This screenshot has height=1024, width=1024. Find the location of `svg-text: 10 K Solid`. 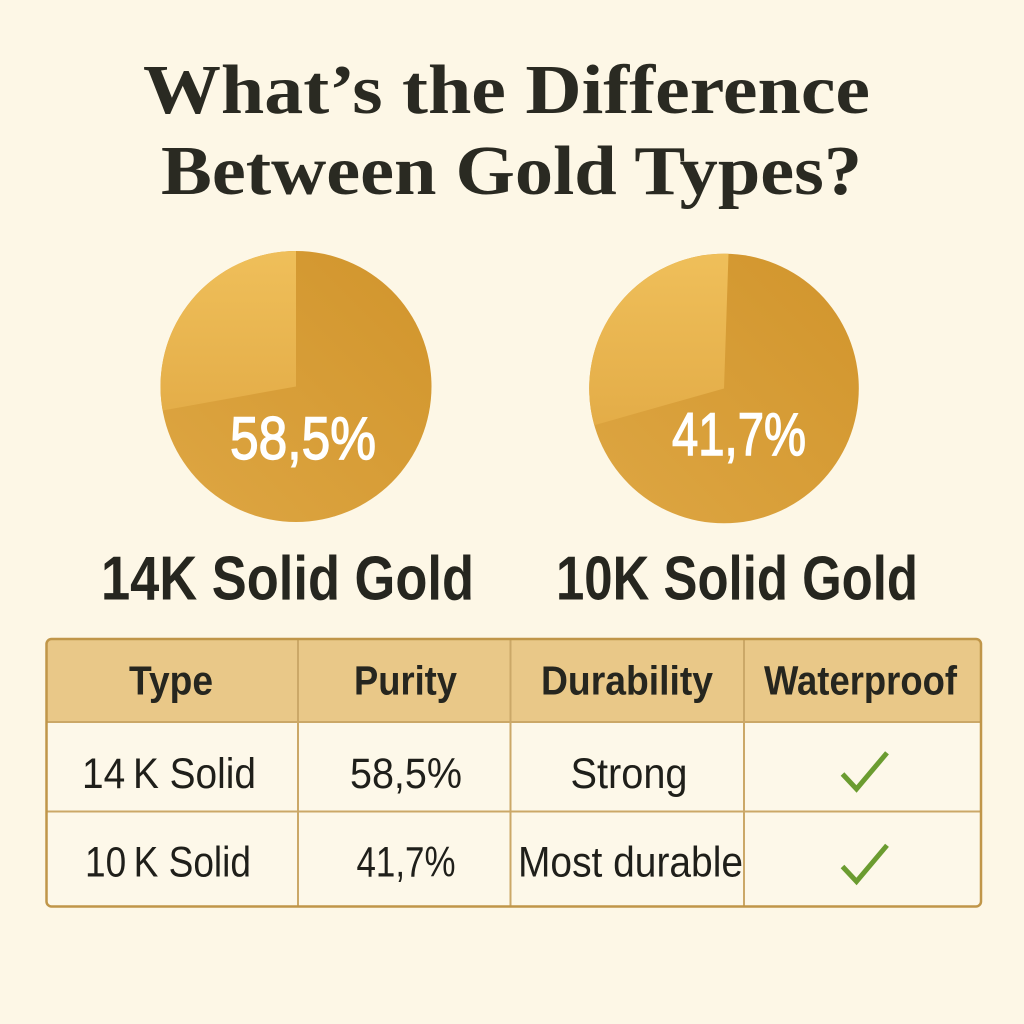

svg-text: 10 K Solid is located at coordinates (168, 863).